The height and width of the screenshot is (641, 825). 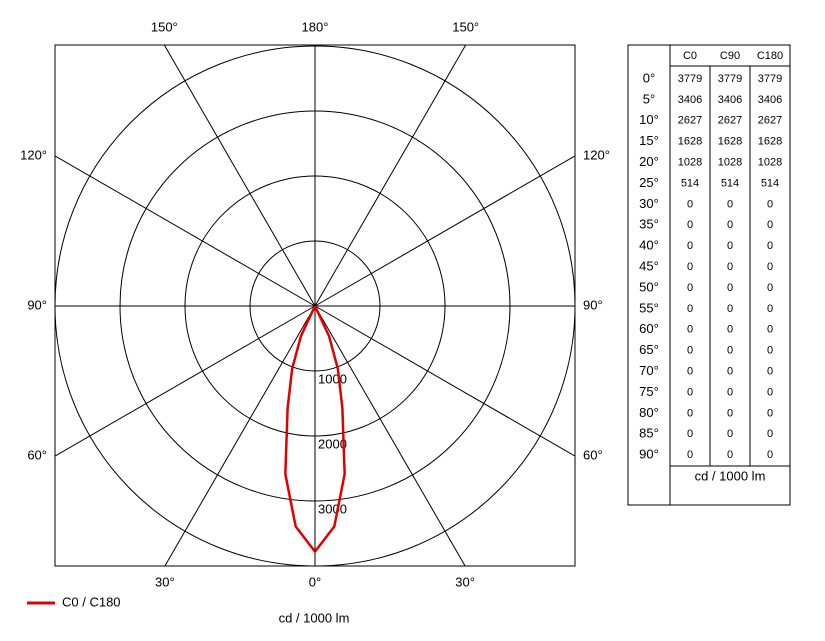 What do you see at coordinates (649, 328) in the screenshot?
I see `table-row-label: 60°` at bounding box center [649, 328].